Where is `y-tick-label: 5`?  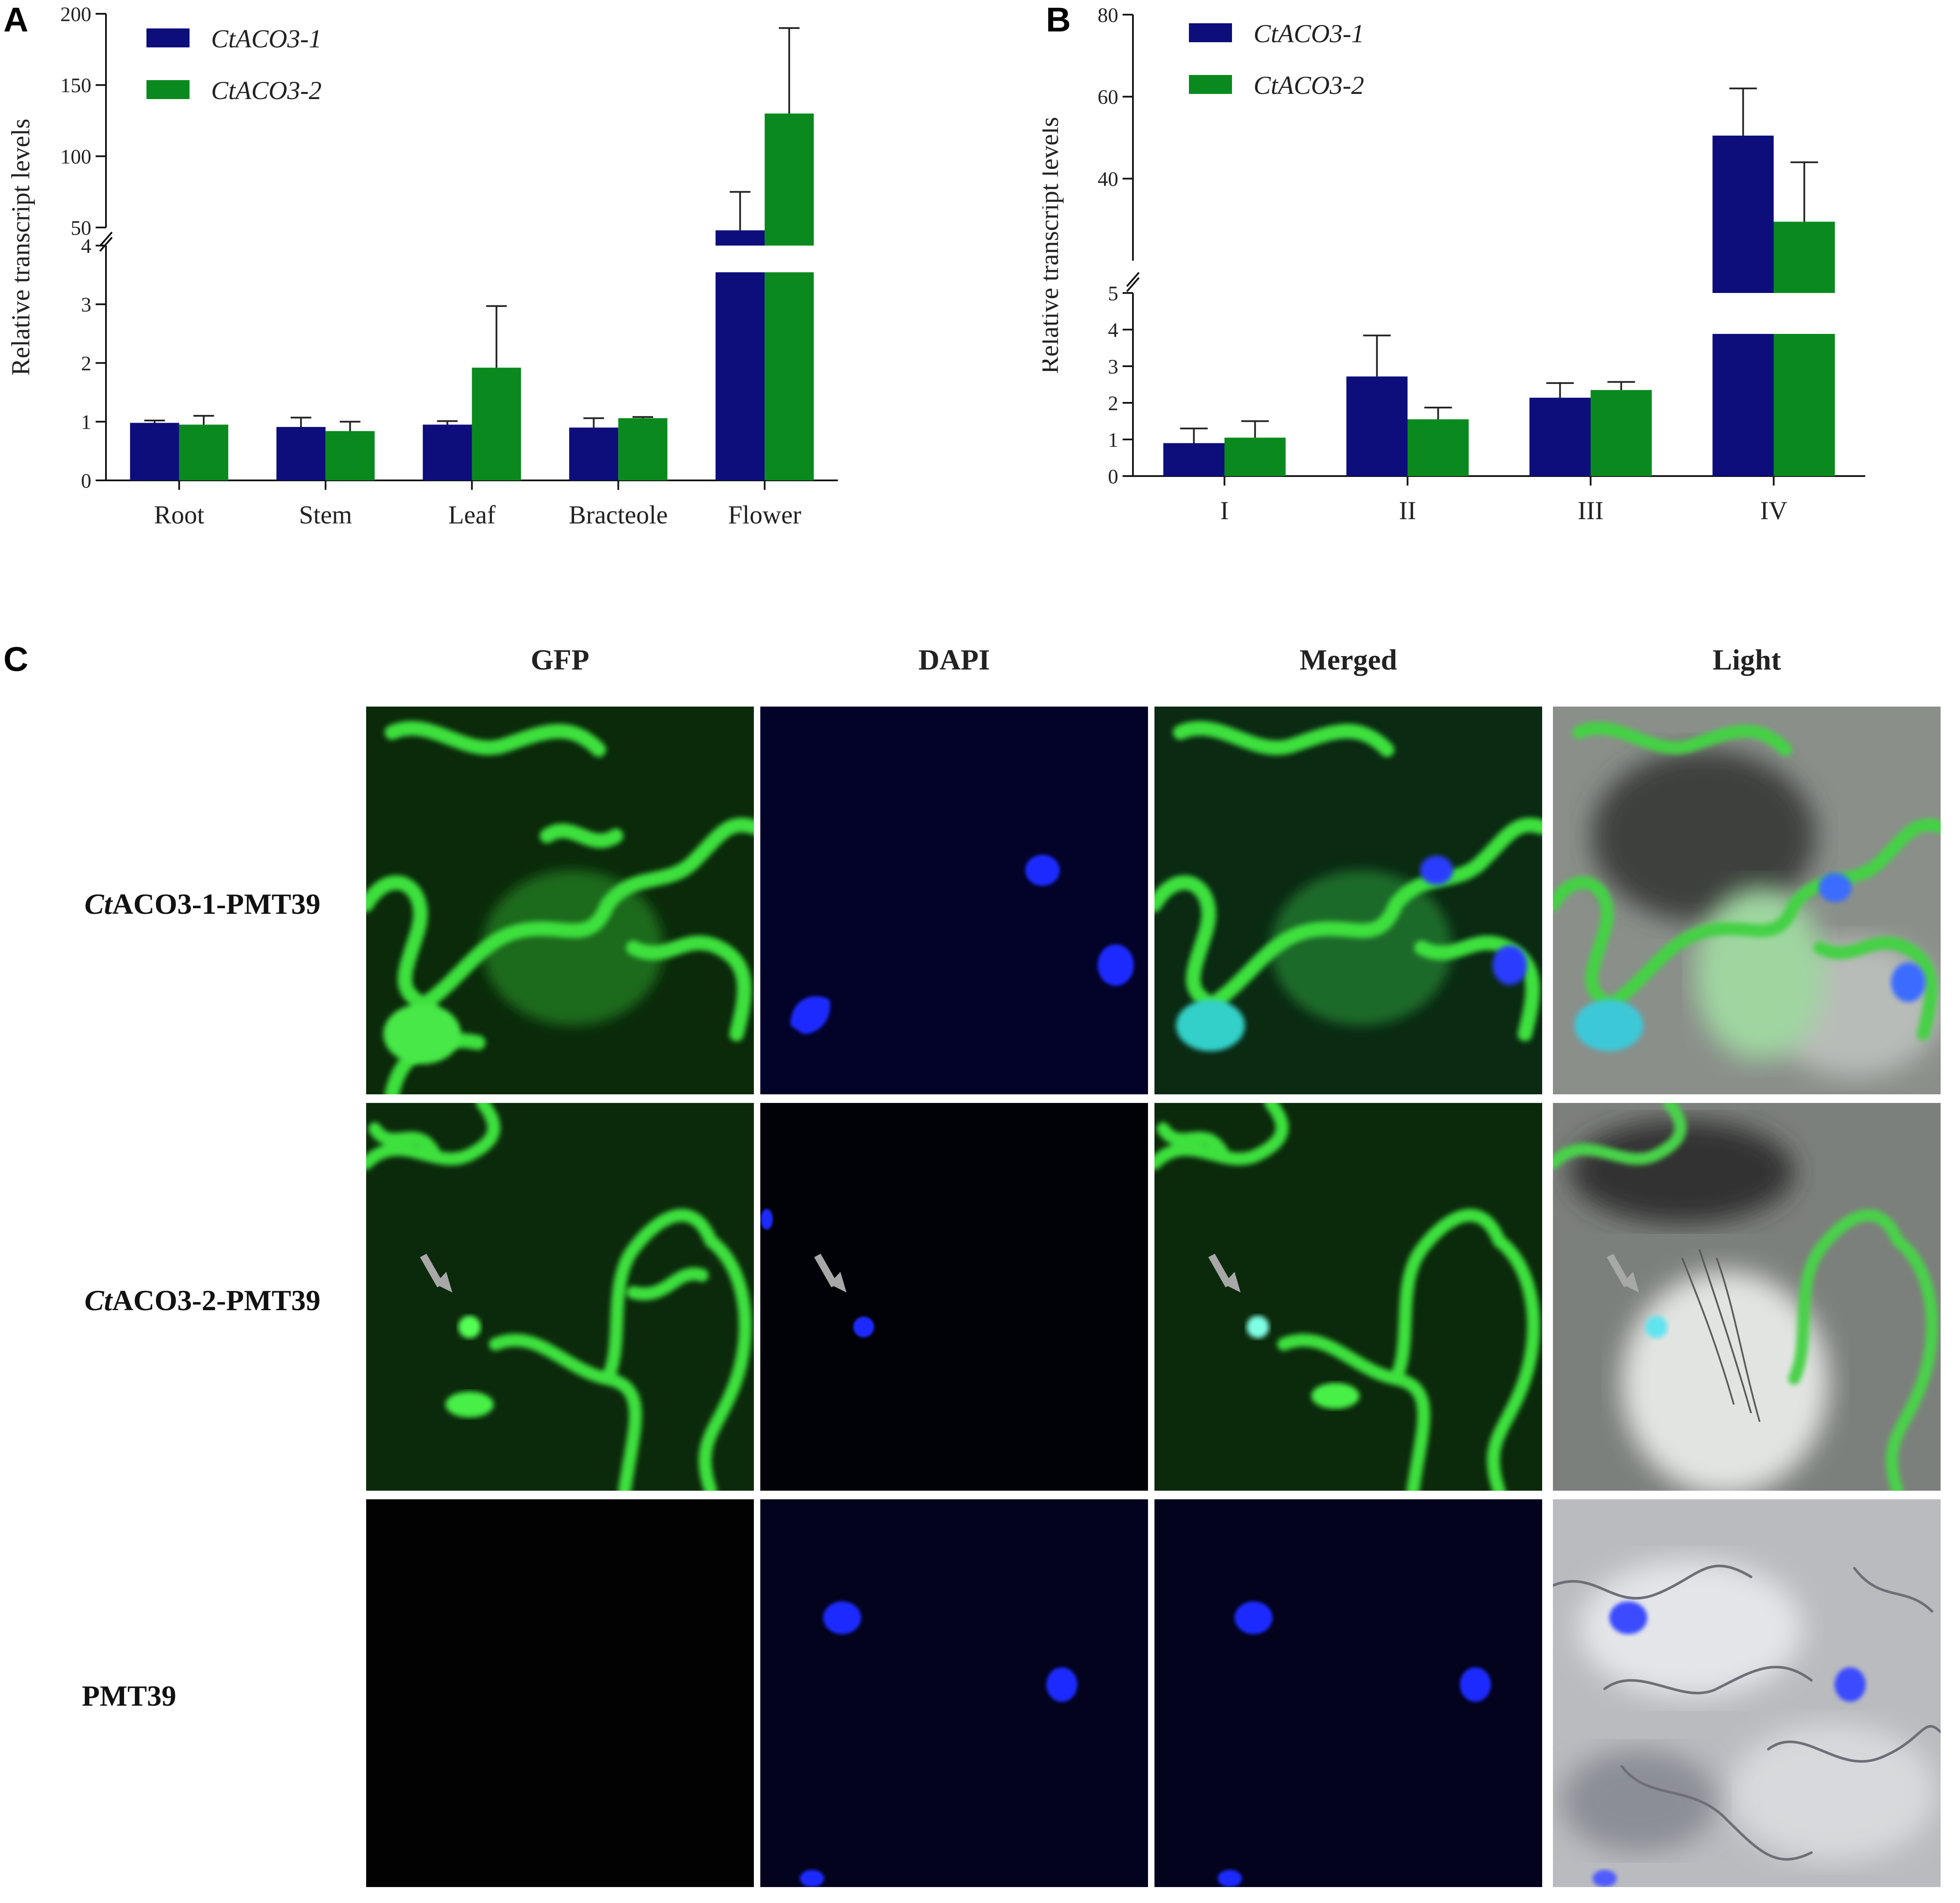
y-tick-label: 5 is located at coordinates (1113, 293).